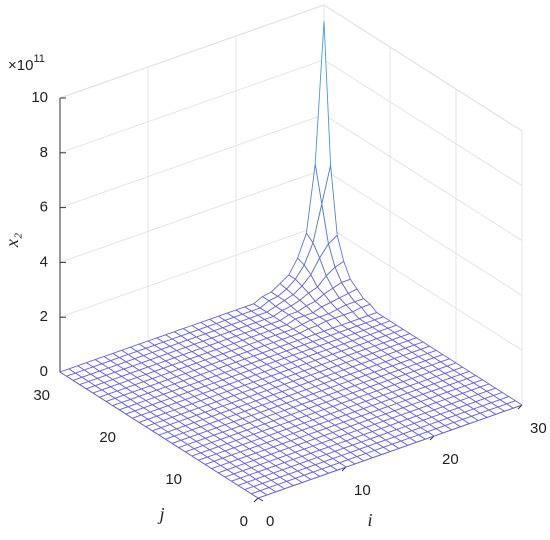  I want to click on exponent-label: ×10¹¹, so click(26, 63).